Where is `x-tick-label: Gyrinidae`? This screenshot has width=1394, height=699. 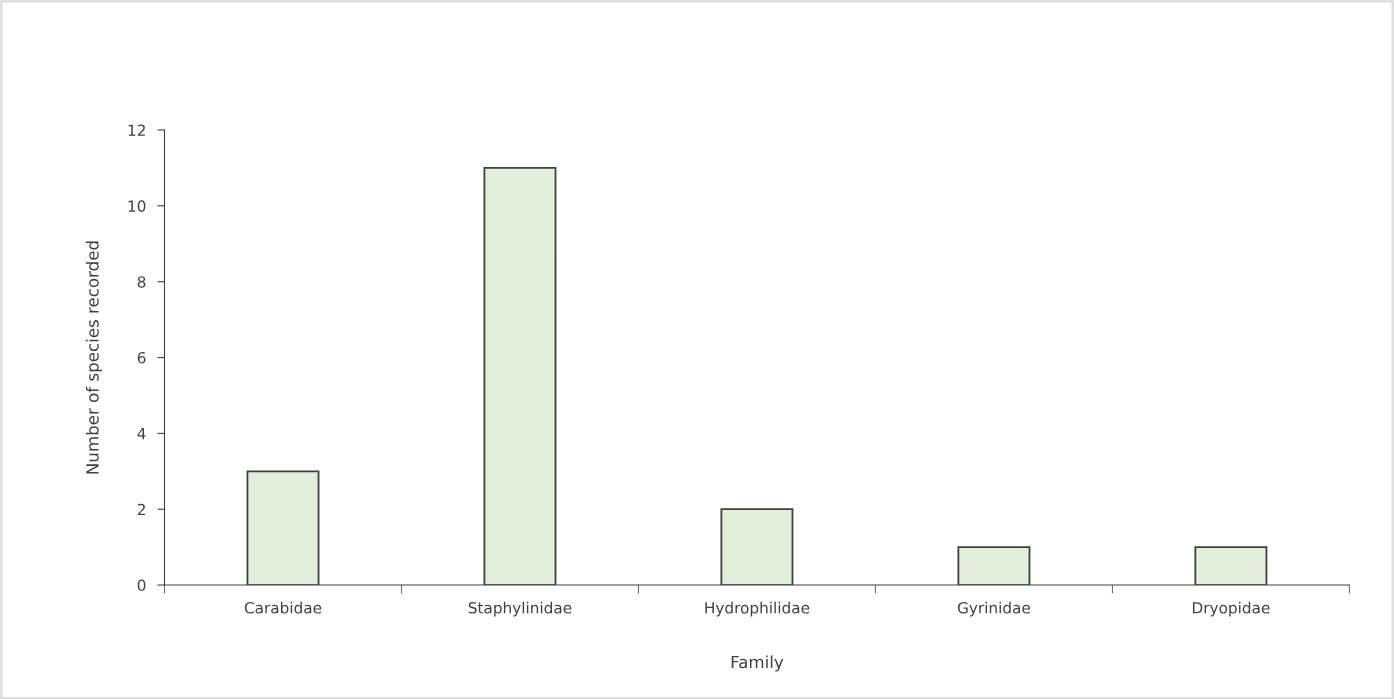
x-tick-label: Gyrinidae is located at coordinates (994, 609).